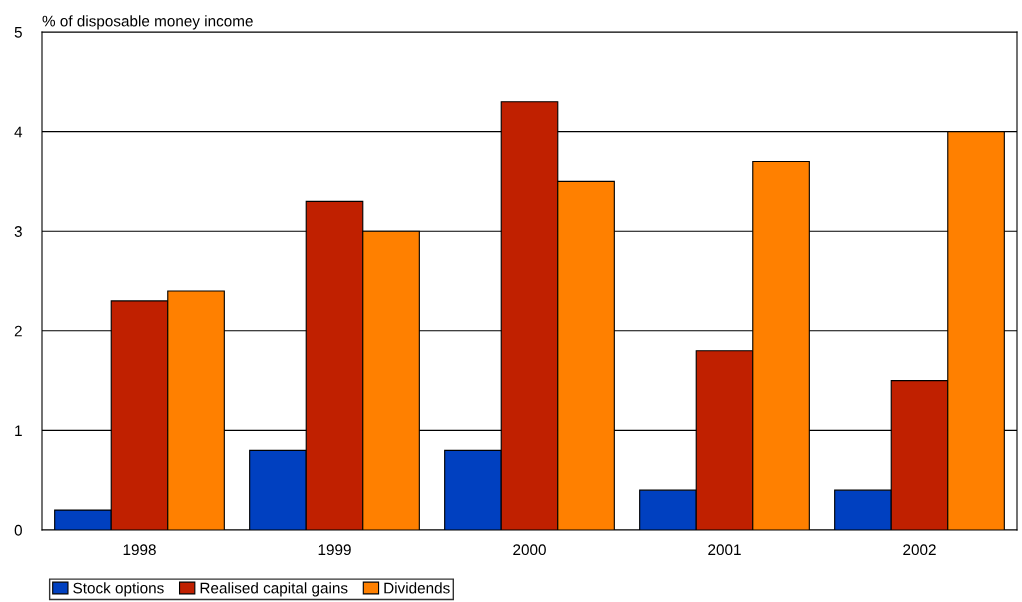 Image resolution: width=1022 pixels, height=602 pixels. What do you see at coordinates (919, 550) in the screenshot?
I see `x-tick-label: 2002` at bounding box center [919, 550].